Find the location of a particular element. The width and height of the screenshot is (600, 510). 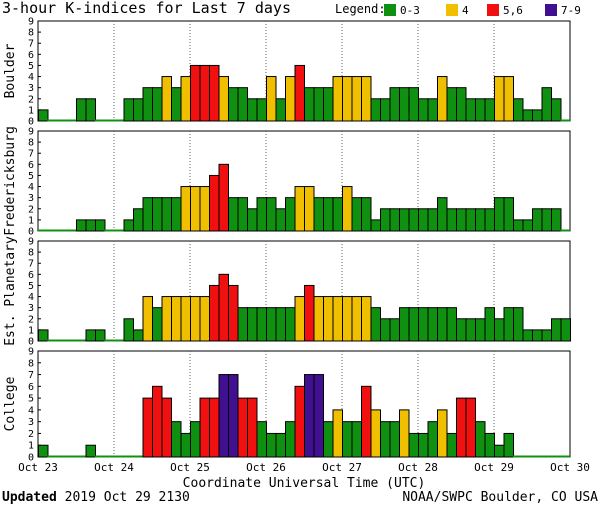

legend-item-label: 0-3 is located at coordinates (410, 10).